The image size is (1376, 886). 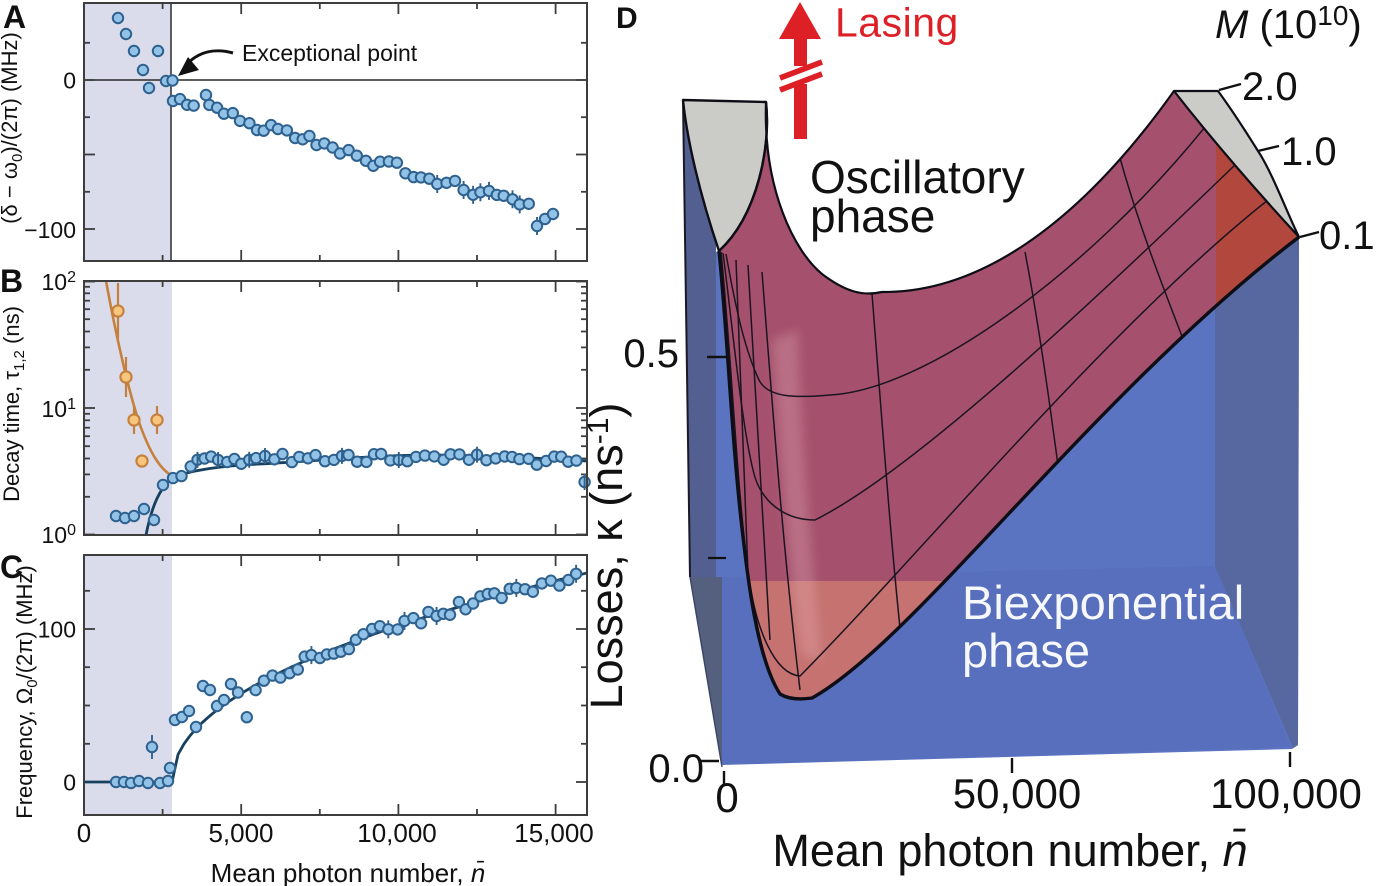 What do you see at coordinates (1103, 602) in the screenshot?
I see `svg-text: Biexponential` at bounding box center [1103, 602].